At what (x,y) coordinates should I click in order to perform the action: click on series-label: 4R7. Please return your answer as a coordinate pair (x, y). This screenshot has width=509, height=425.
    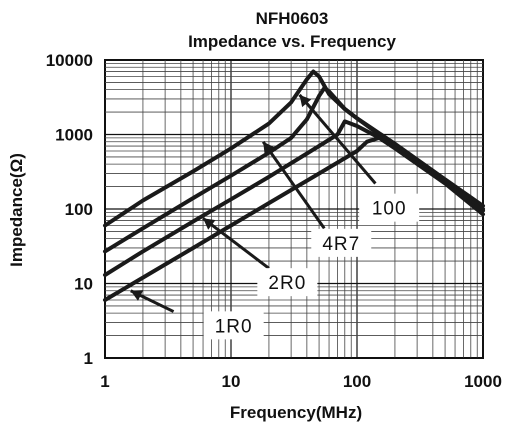
    Looking at the image, I should click on (341, 244).